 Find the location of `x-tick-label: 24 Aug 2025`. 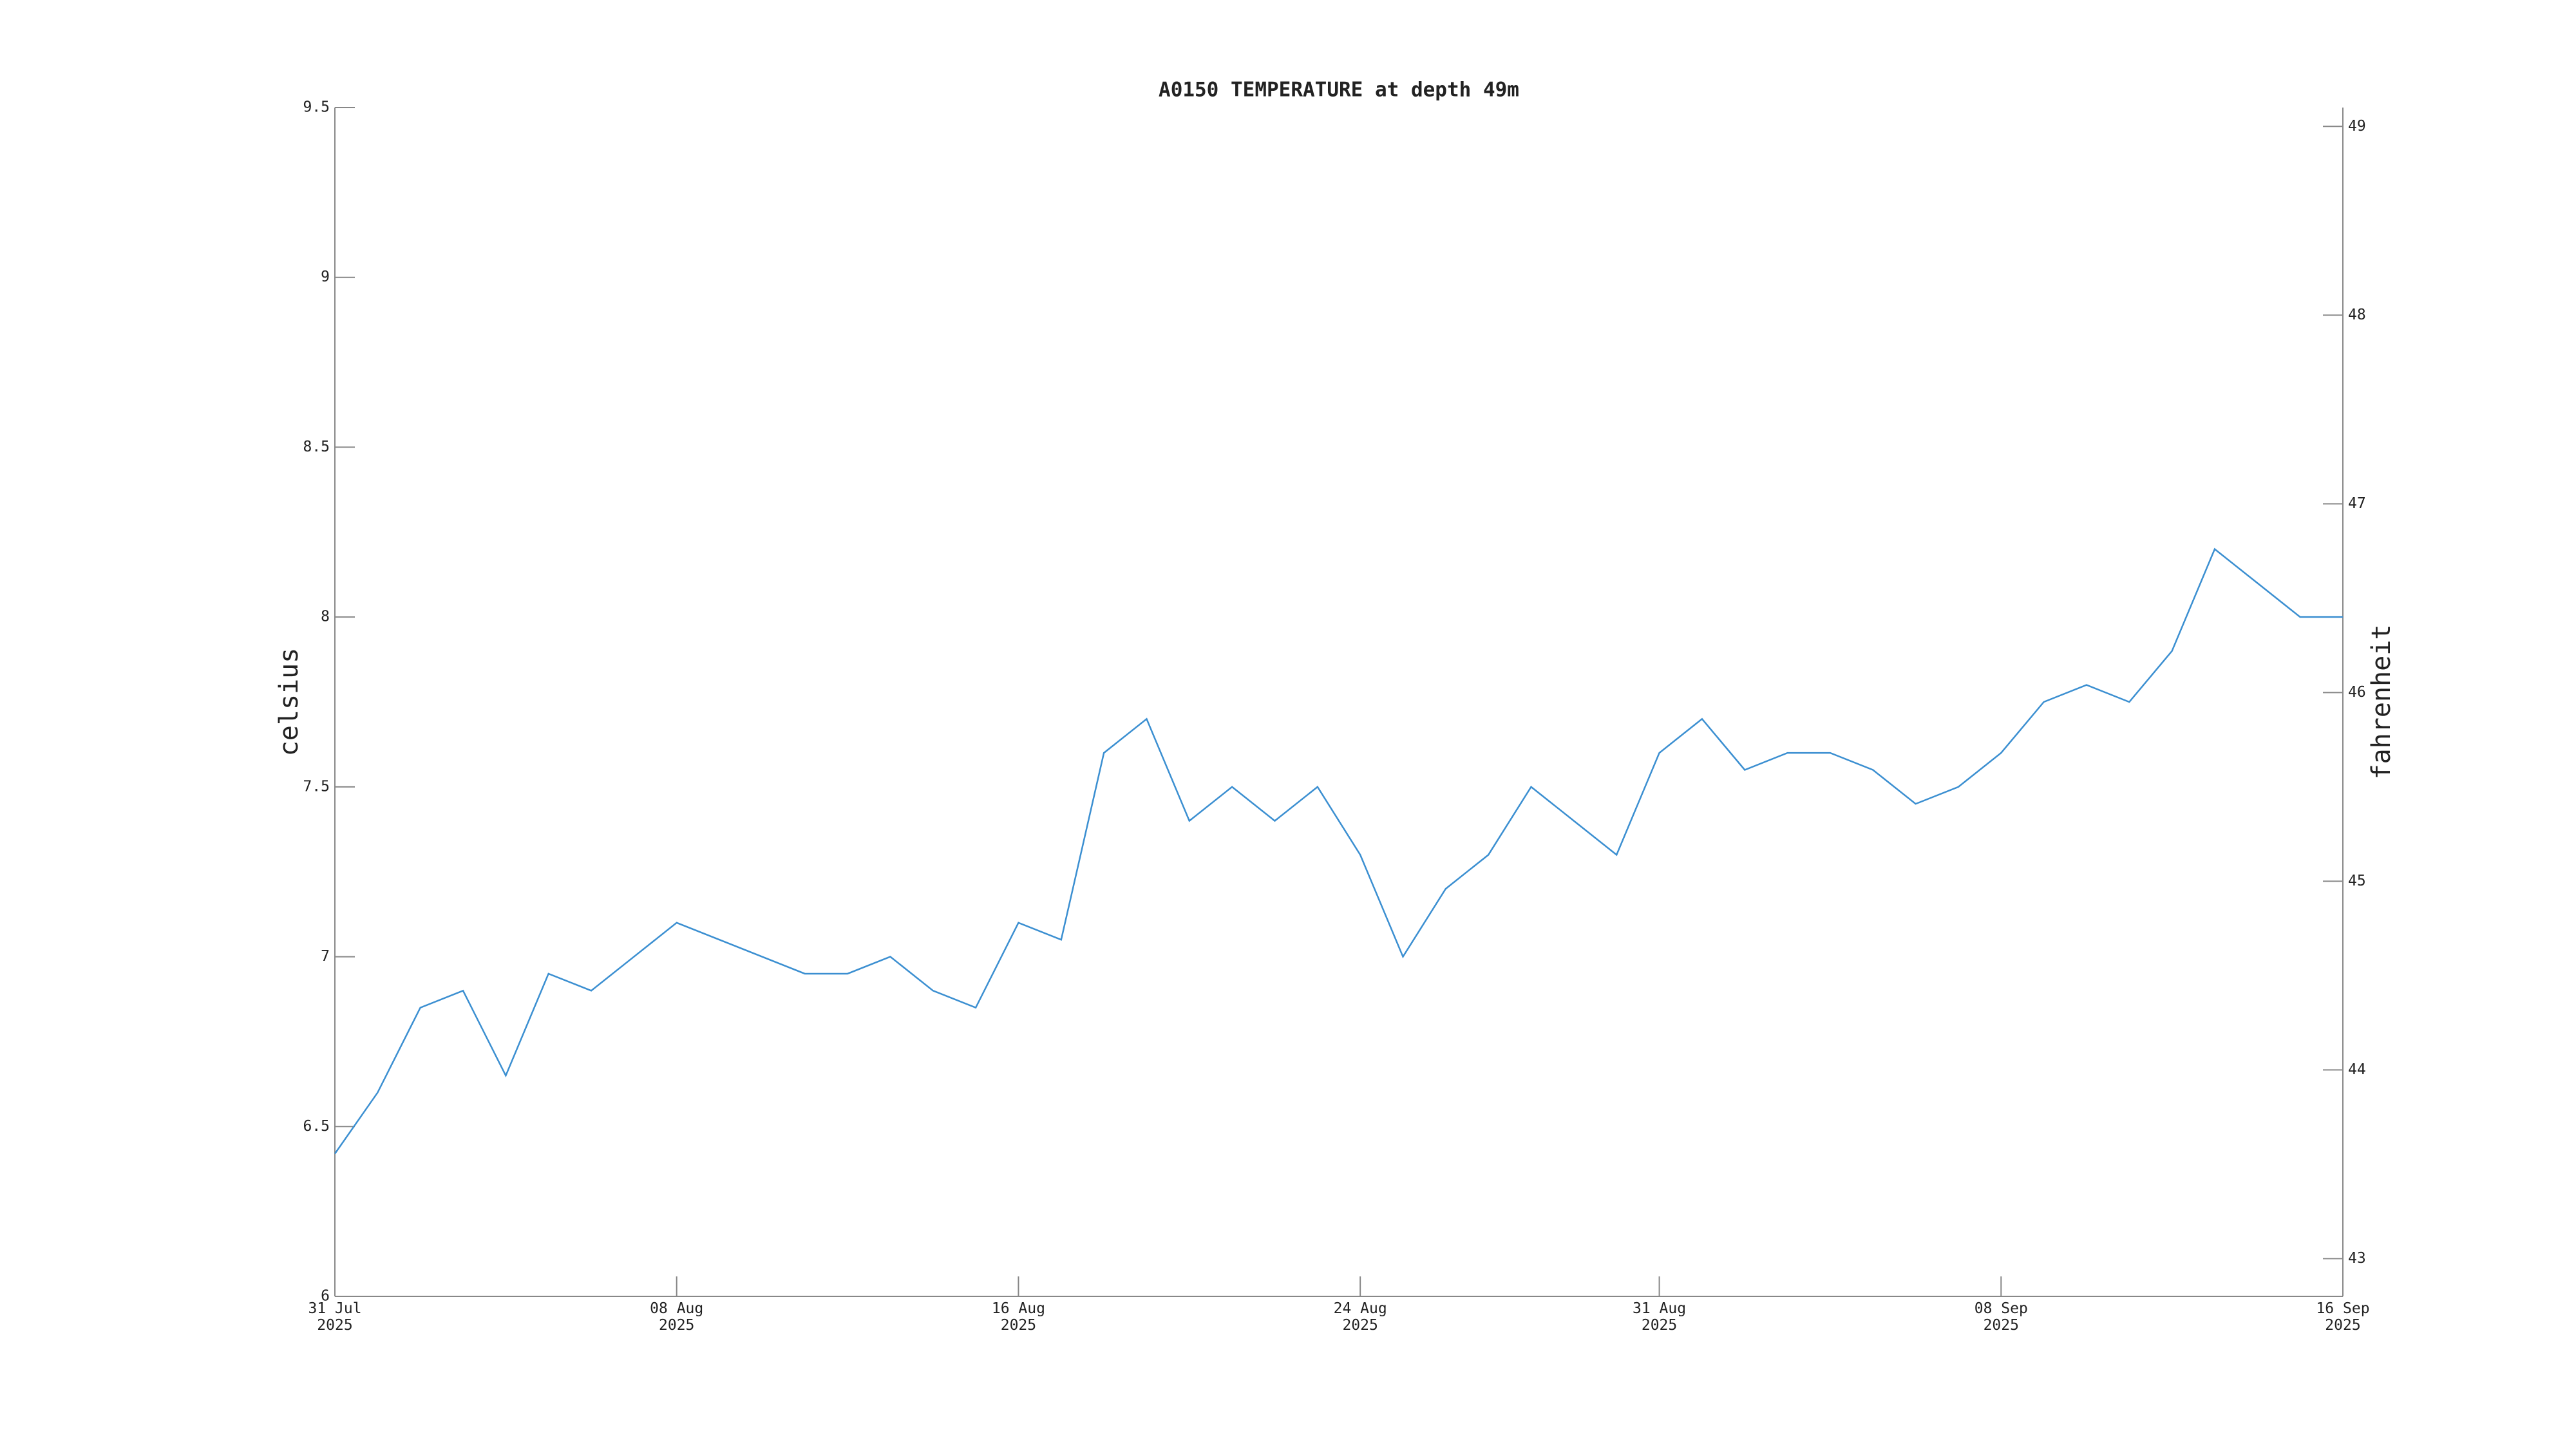

x-tick-label: 24 Aug 2025 is located at coordinates (1360, 1317).